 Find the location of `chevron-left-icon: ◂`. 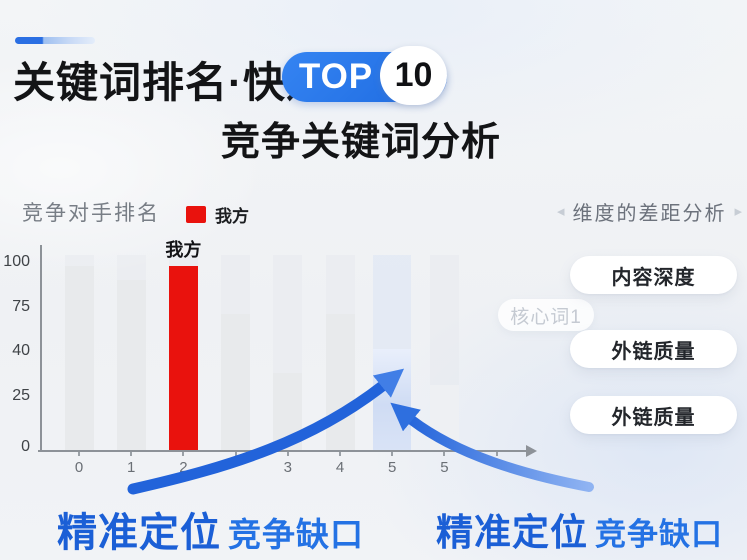

chevron-left-icon: ◂ is located at coordinates (560, 211).